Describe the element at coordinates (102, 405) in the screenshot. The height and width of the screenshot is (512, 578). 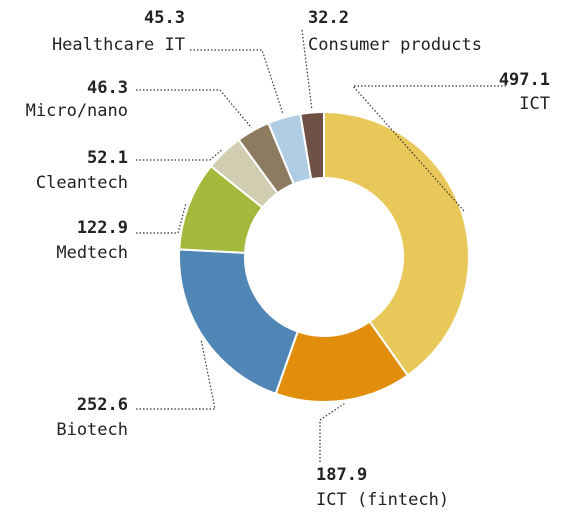
I see `value-label: 252.6` at that location.